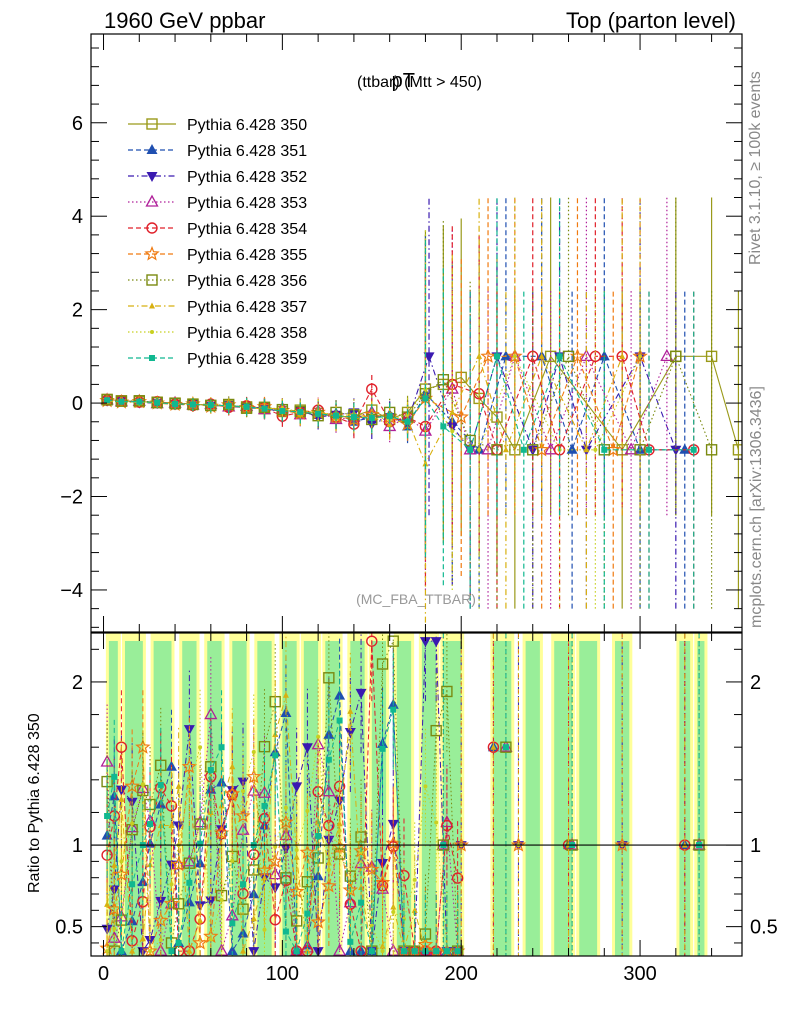 The image size is (786, 1024). I want to click on legend-label-1: Pythia 6.428 351, so click(247, 151).